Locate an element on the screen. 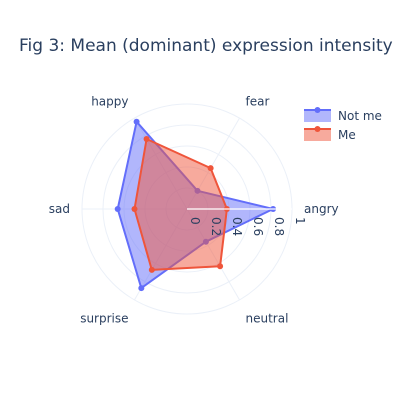  radial-tick-label: 0.8 is located at coordinates (279, 226).